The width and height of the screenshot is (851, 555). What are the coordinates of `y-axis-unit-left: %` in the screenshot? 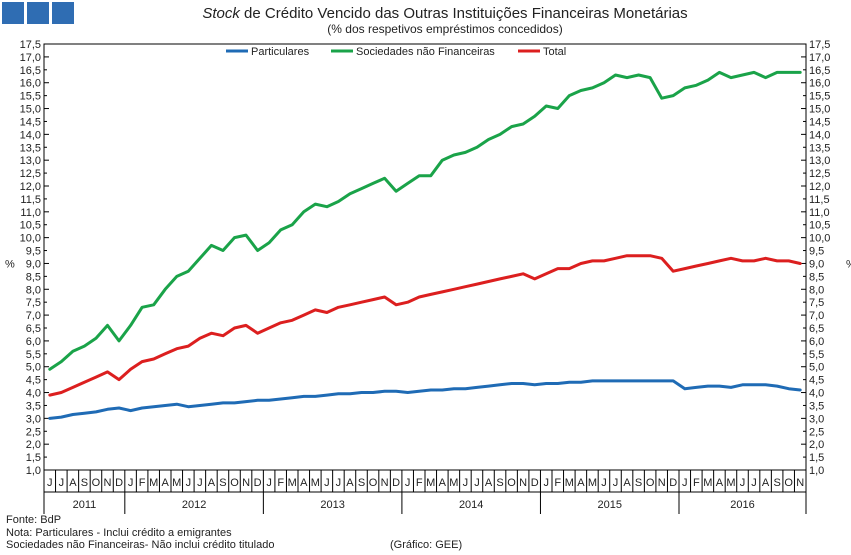 It's located at (10, 264).